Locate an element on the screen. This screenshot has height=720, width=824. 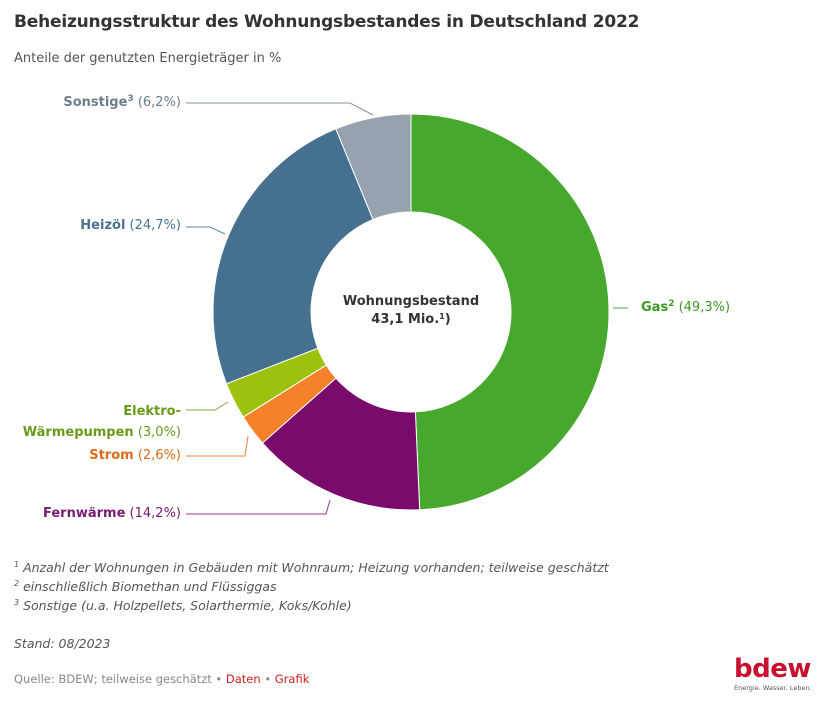
data-link: Daten is located at coordinates (243, 679).